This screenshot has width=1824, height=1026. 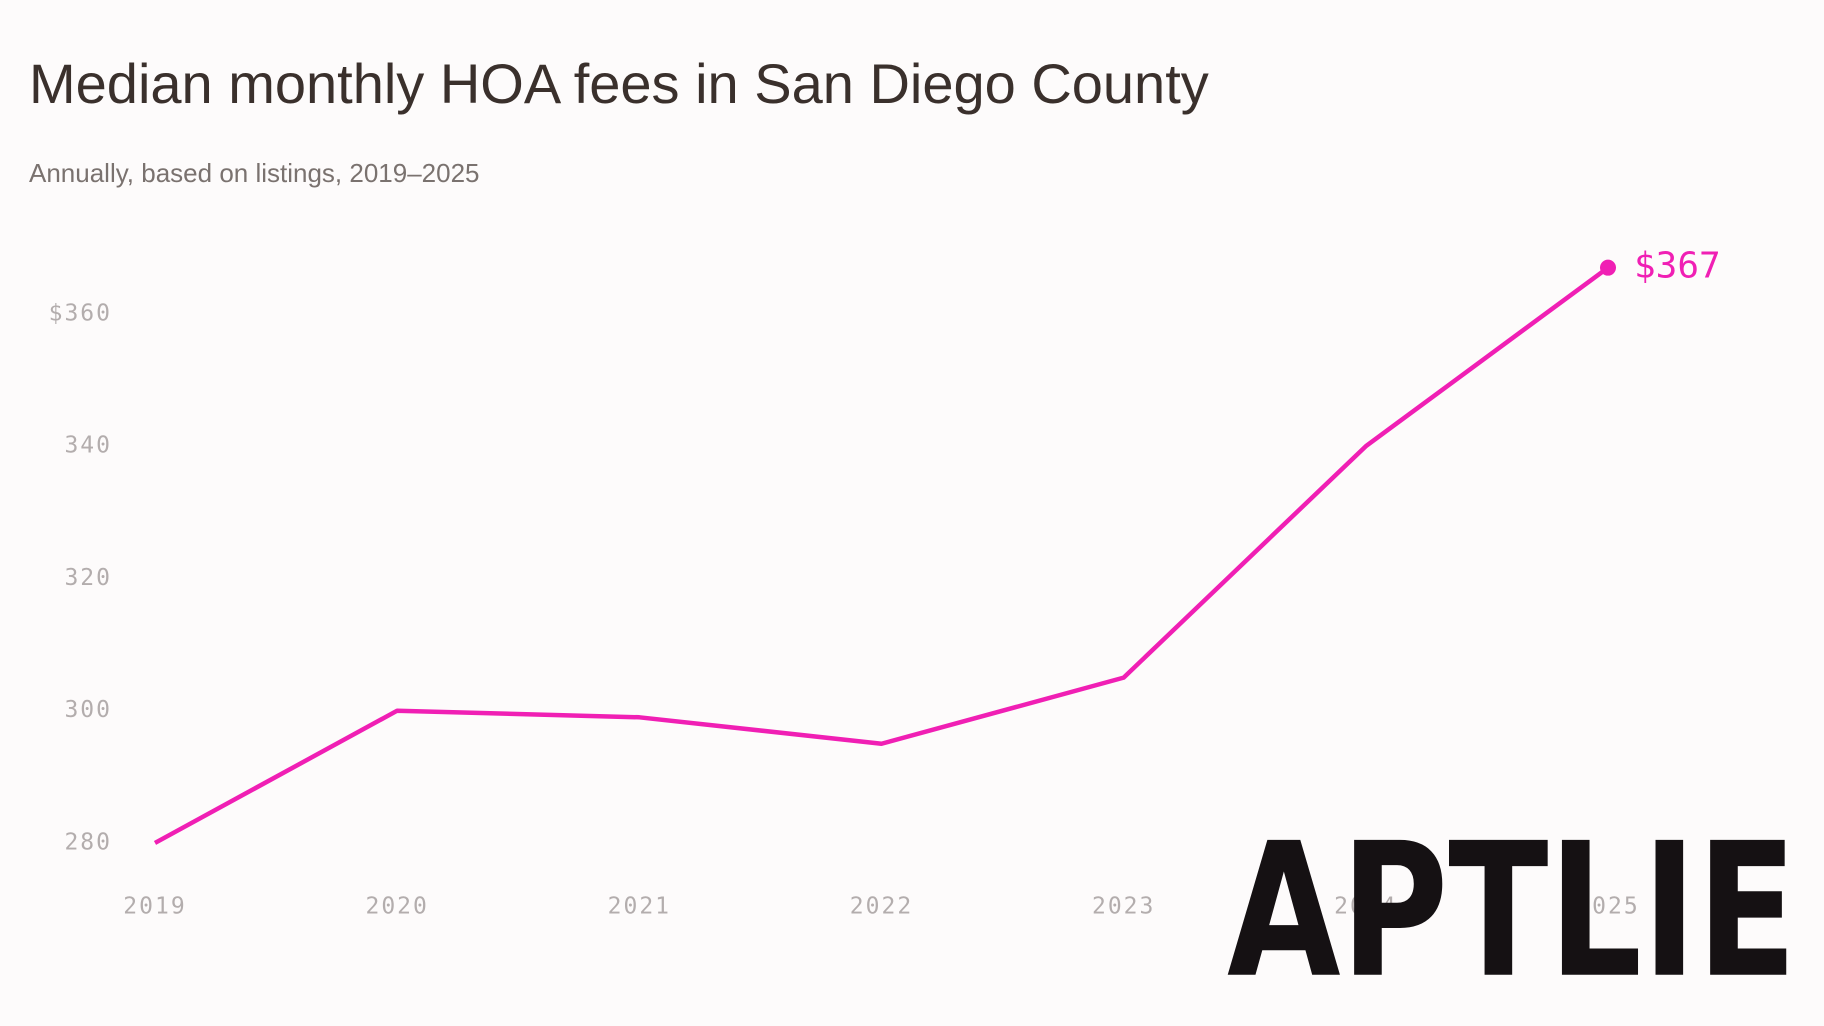 I want to click on x-tick-label: 2022, so click(x=881, y=907).